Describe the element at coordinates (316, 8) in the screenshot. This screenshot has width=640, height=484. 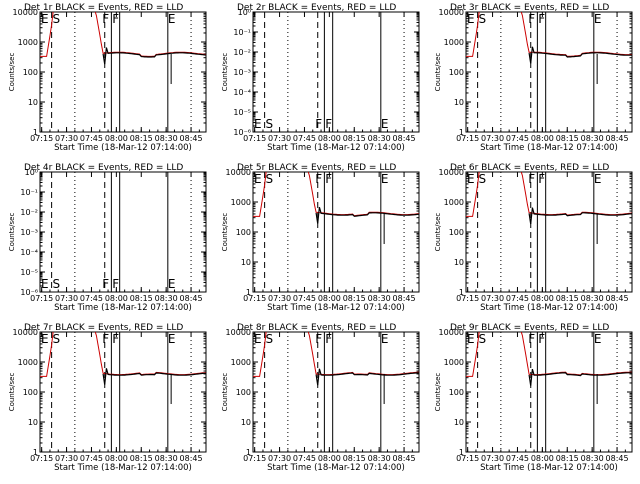
I see `panel-title: Det 2r BLACK = Events, RED = LLD` at that location.